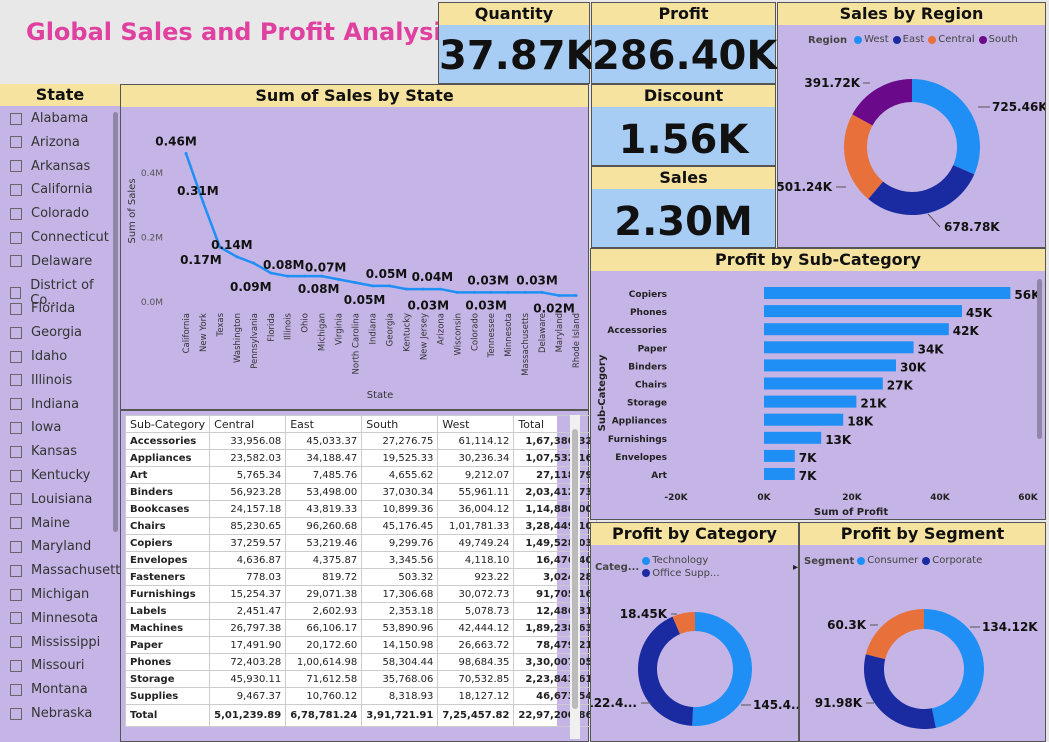 The image size is (1049, 742). Describe the element at coordinates (952, 560) in the screenshot. I see `legend-item: Corporate` at that location.